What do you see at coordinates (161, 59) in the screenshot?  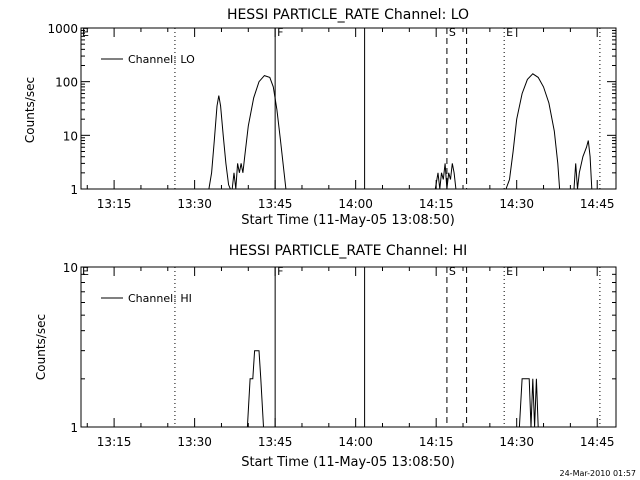 I see `legend-label: Channel: LO` at bounding box center [161, 59].